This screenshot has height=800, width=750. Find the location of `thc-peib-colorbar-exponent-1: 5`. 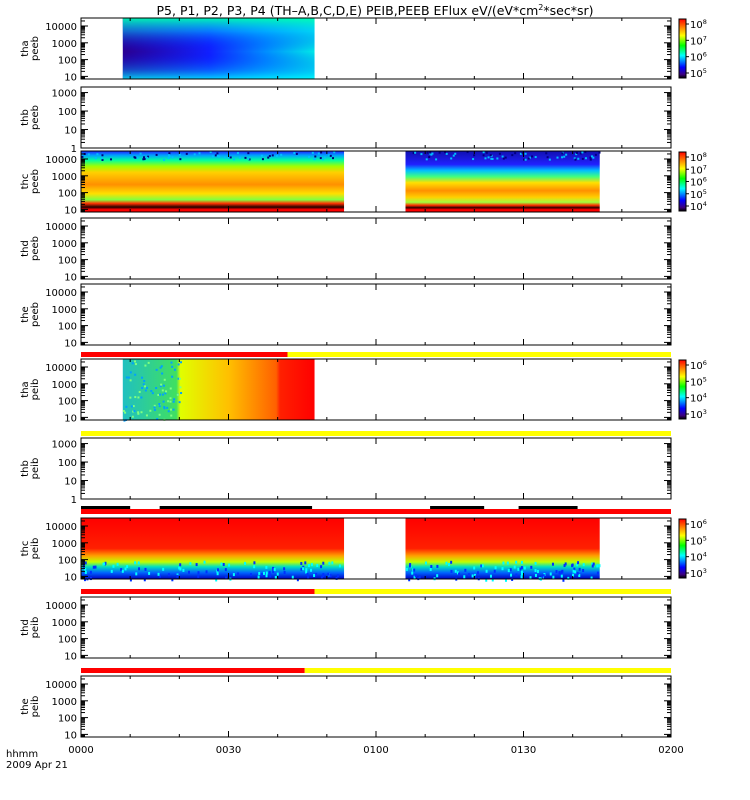

thc-peib-colorbar-exponent-1: 5 is located at coordinates (705, 538).